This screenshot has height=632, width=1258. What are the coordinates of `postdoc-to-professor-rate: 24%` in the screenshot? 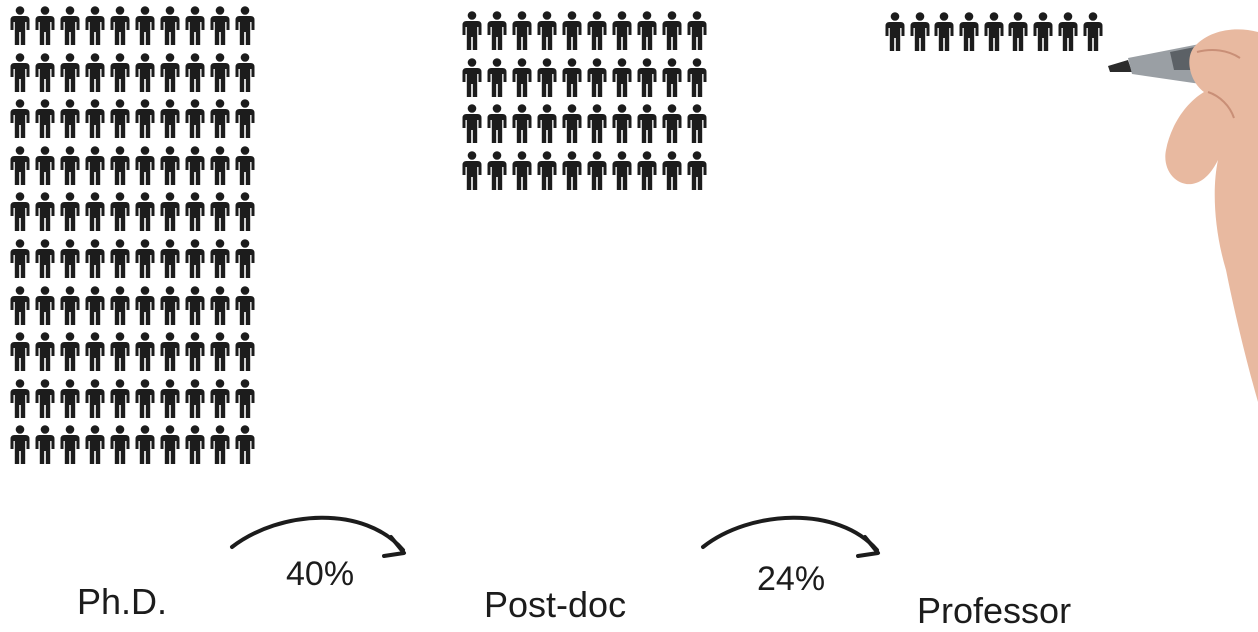 It's located at (791, 579).